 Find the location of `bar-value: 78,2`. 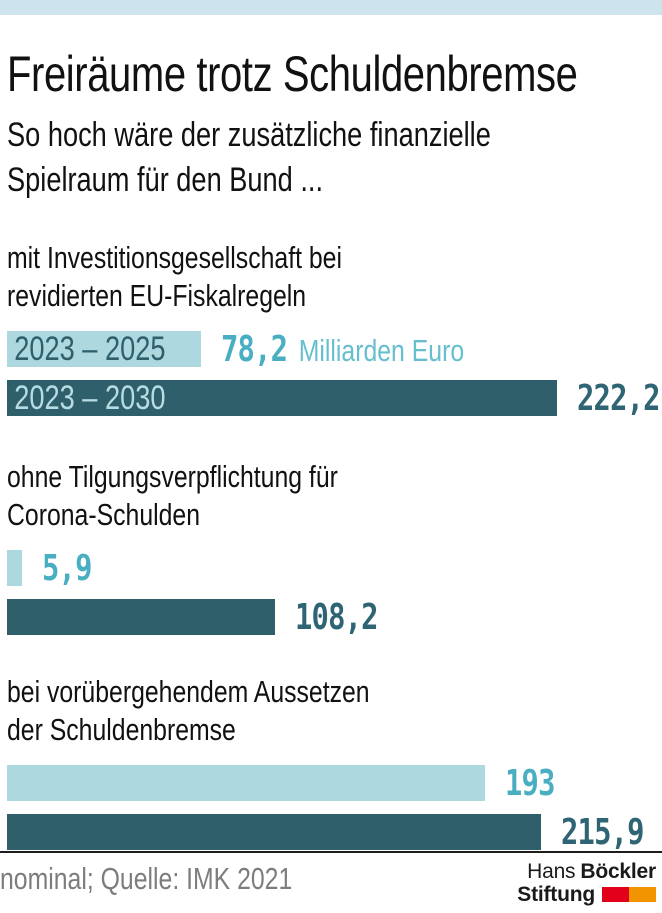

bar-value: 78,2 is located at coordinates (254, 349).